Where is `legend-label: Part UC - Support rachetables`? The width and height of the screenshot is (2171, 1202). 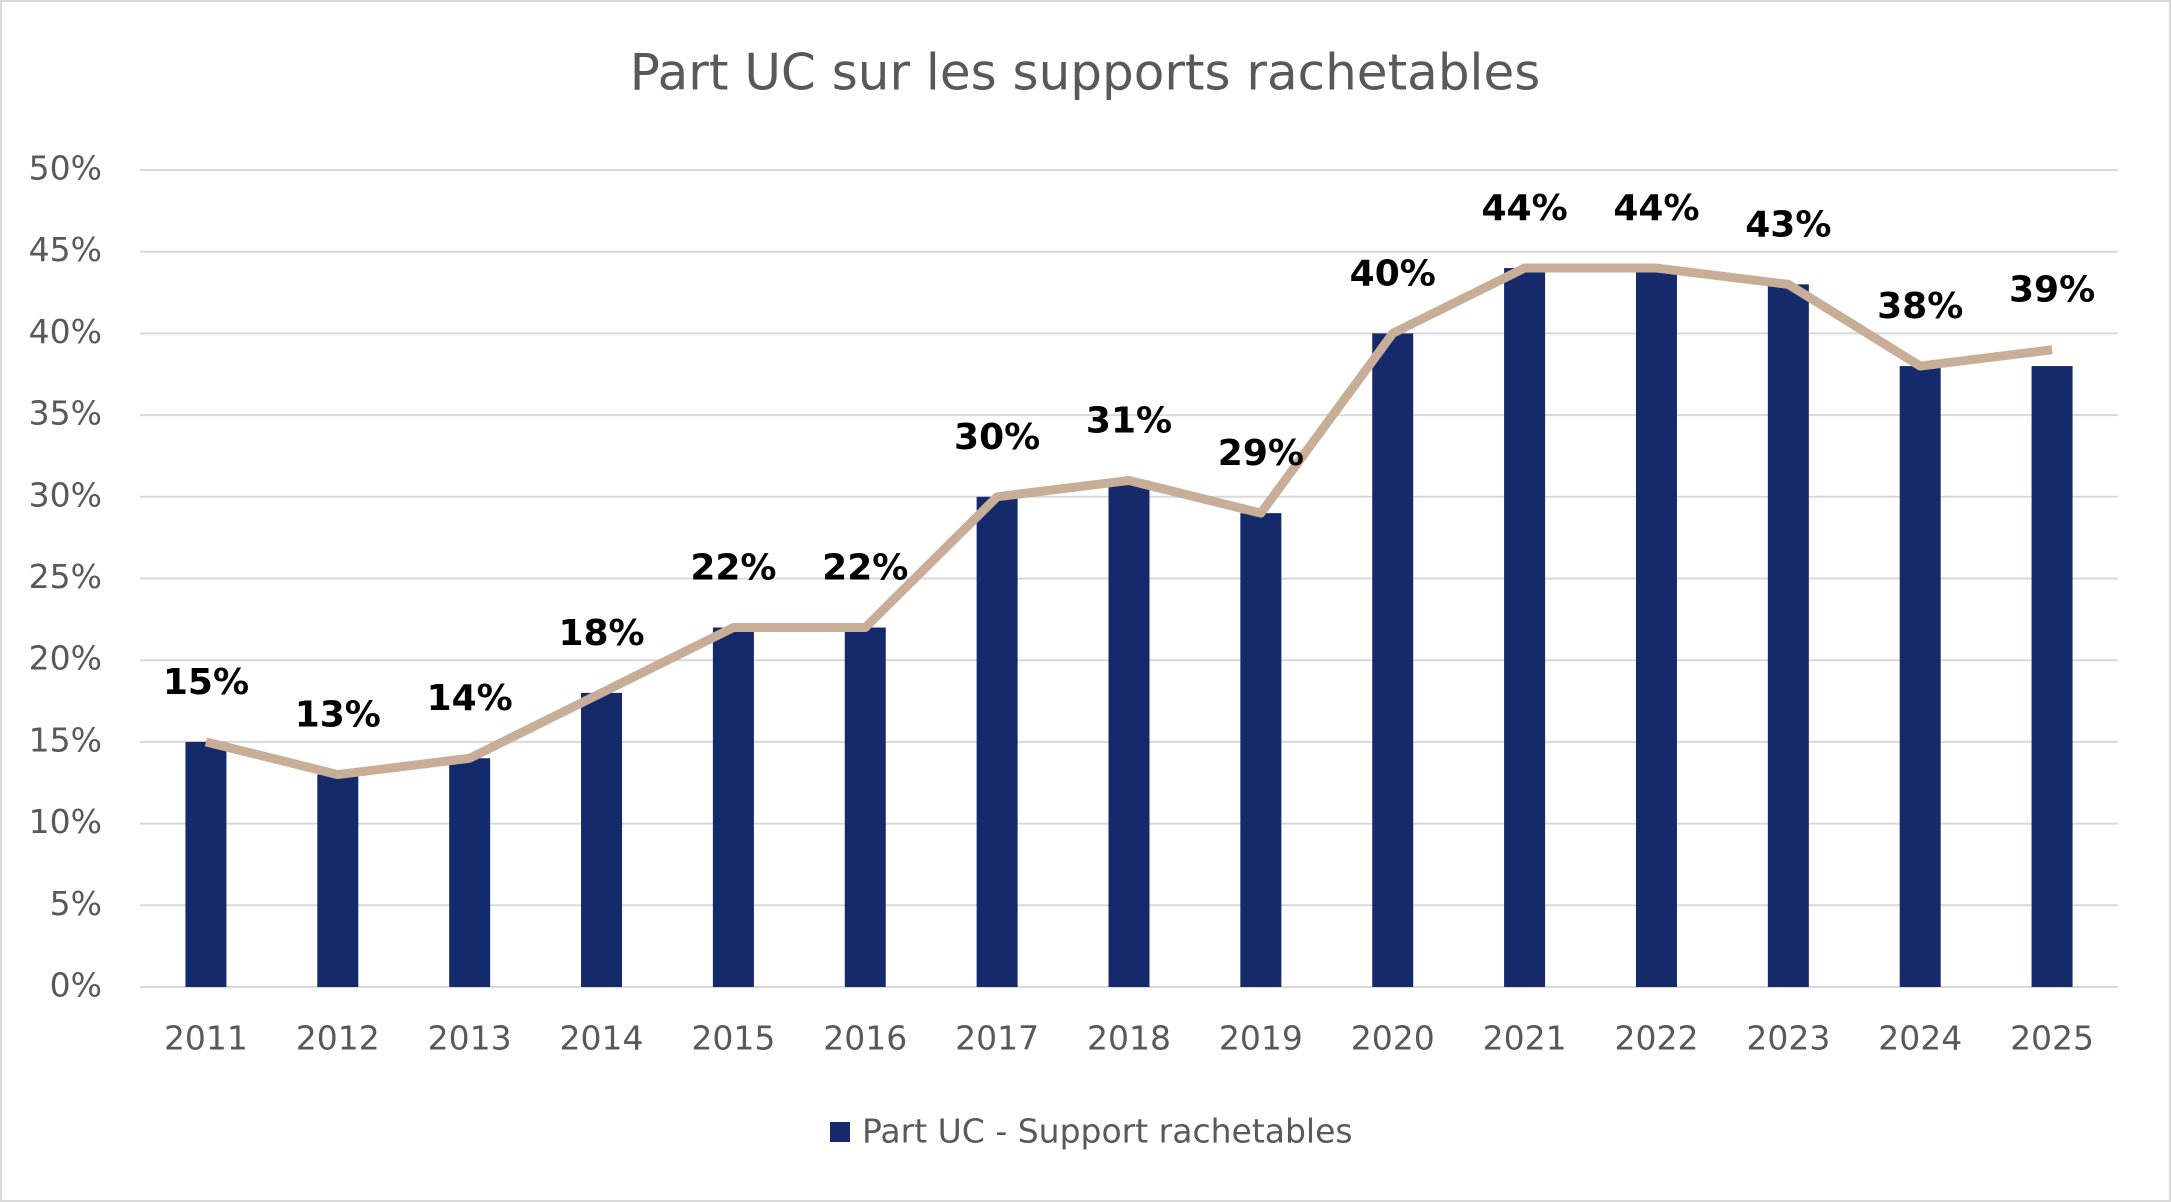
legend-label: Part UC - Support rachetables is located at coordinates (1107, 1131).